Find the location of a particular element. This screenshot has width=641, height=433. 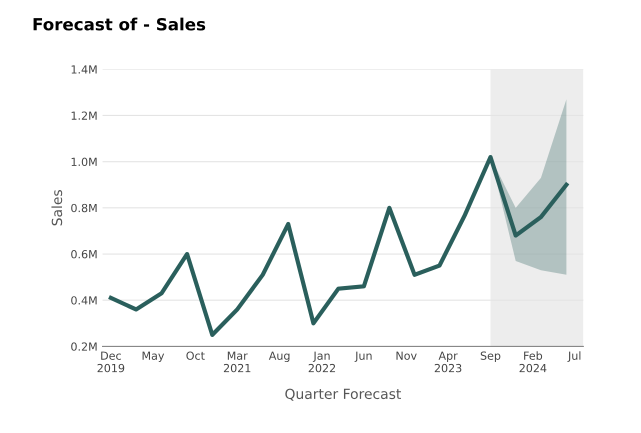

y-tick-label: 0.8M is located at coordinates (84, 208).